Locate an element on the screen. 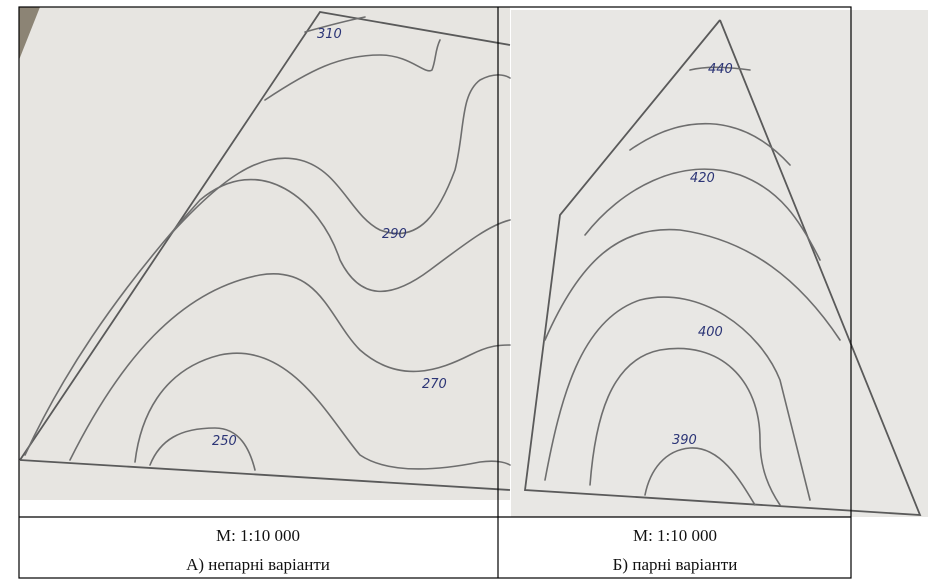 Image resolution: width=928 pixels, height=579 pixels. contour-label: 400 is located at coordinates (710, 332).